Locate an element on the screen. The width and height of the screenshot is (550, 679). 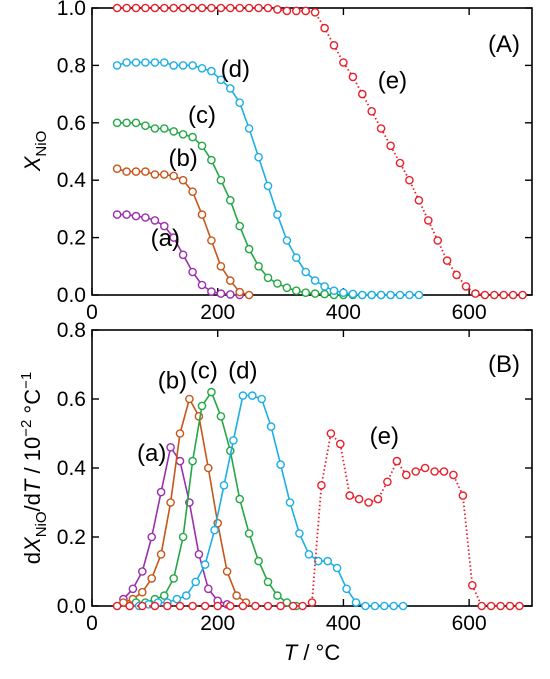
panel-a-curve-label: (e) is located at coordinates (392, 80).